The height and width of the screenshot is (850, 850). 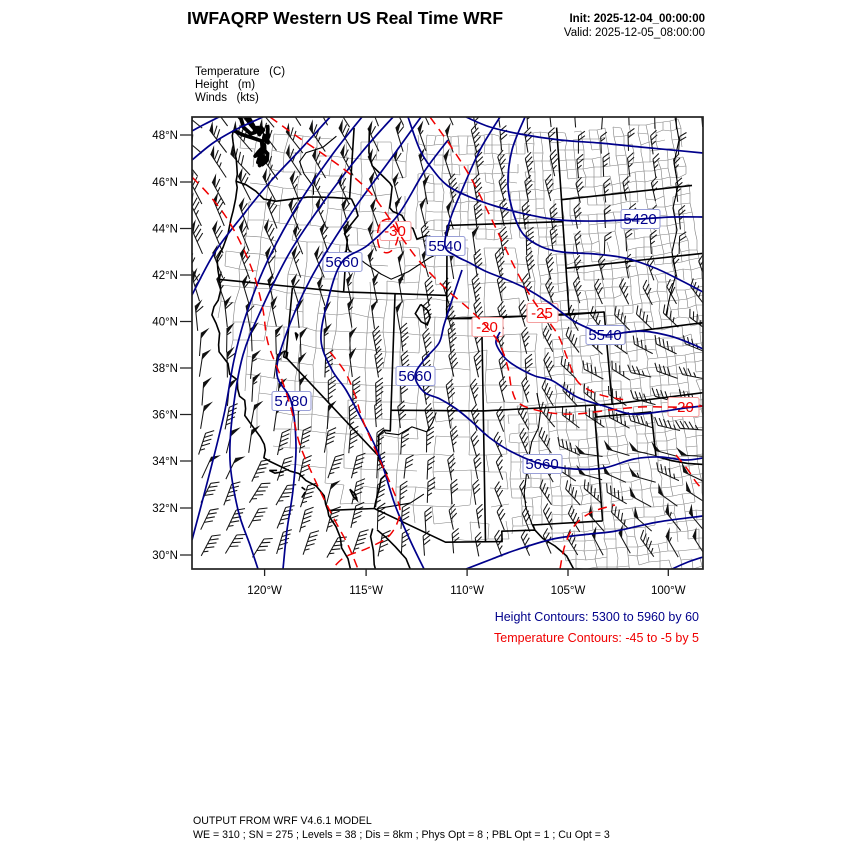 What do you see at coordinates (668, 591) in the screenshot?
I see `svg-text: 100°W` at bounding box center [668, 591].